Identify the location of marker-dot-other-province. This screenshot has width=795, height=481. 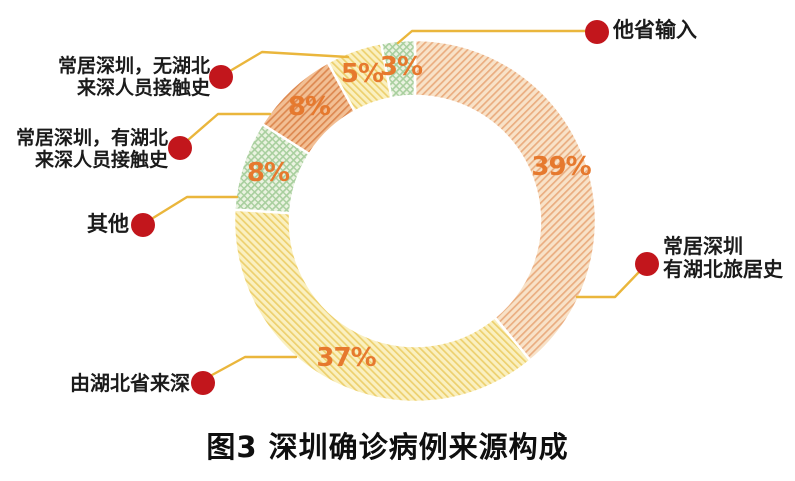
(597, 32).